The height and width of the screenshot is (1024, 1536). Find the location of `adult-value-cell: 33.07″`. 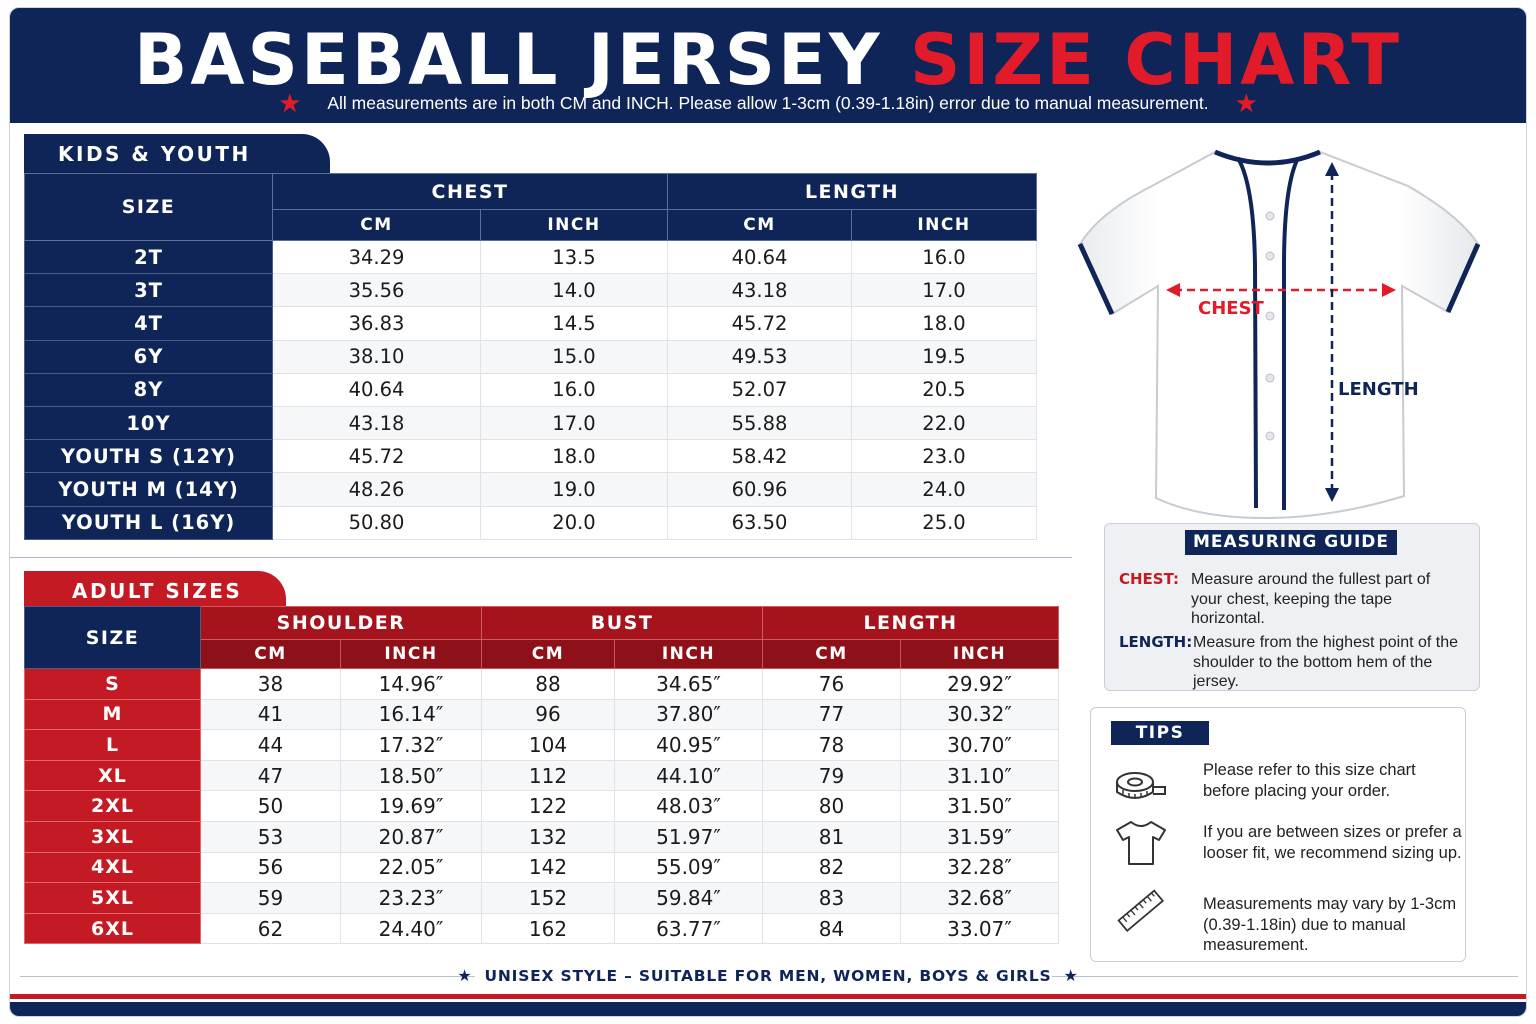

adult-value-cell: 33.07″ is located at coordinates (979, 928).